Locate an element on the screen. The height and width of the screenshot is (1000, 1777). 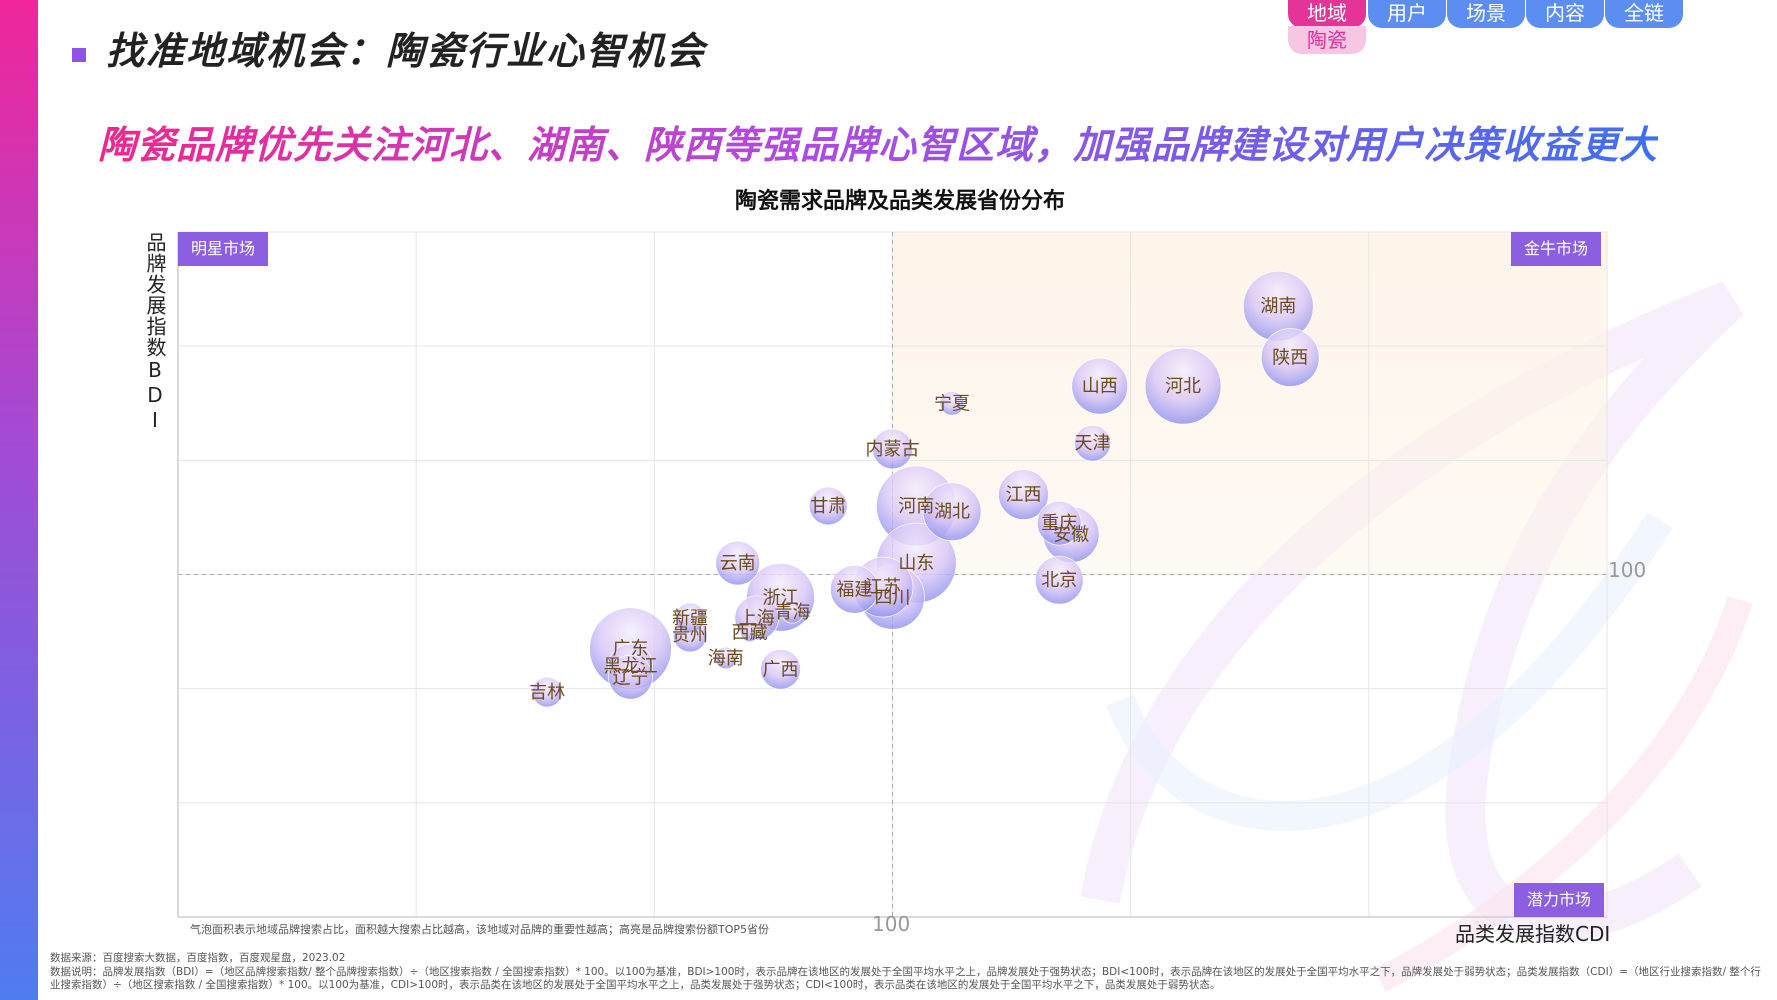
bubble-label: 安徽 is located at coordinates (1071, 535).